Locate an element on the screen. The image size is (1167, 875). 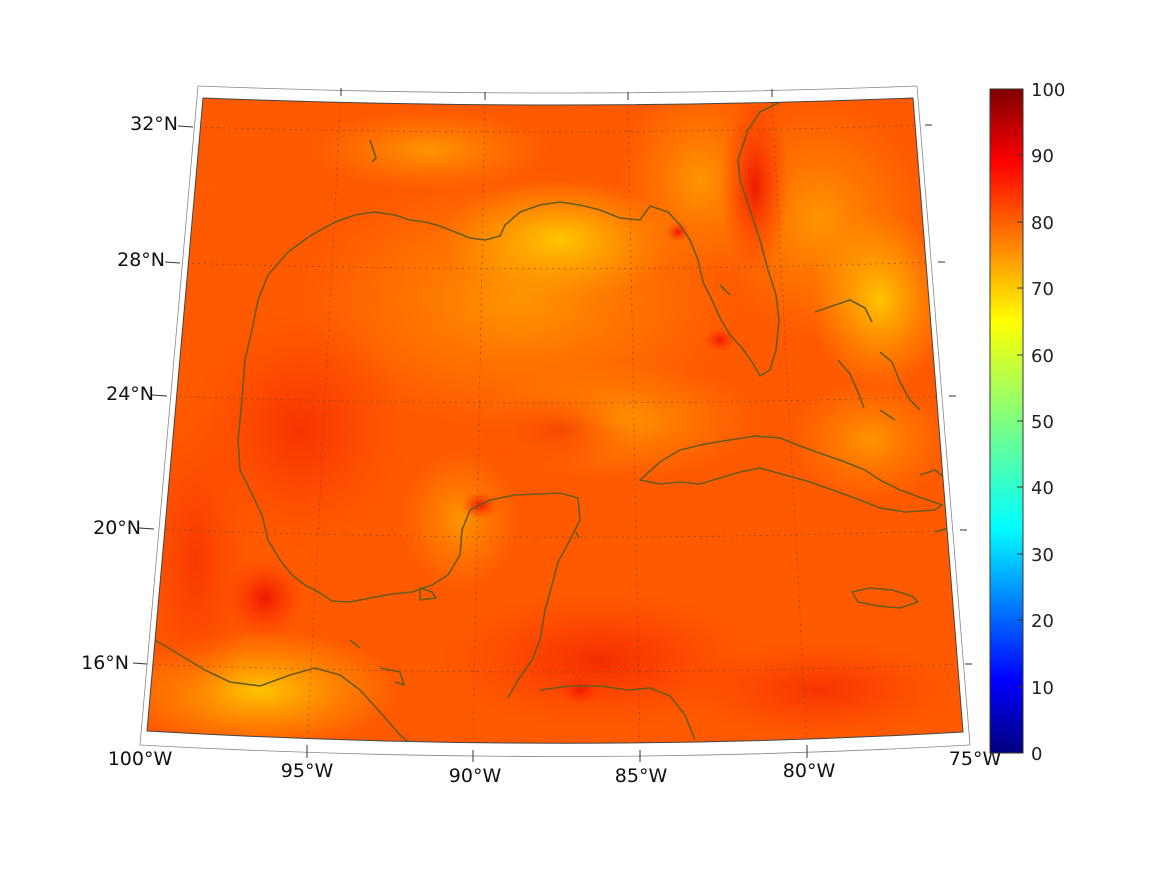
colorbar-tick-50: 50 is located at coordinates (1042, 422).